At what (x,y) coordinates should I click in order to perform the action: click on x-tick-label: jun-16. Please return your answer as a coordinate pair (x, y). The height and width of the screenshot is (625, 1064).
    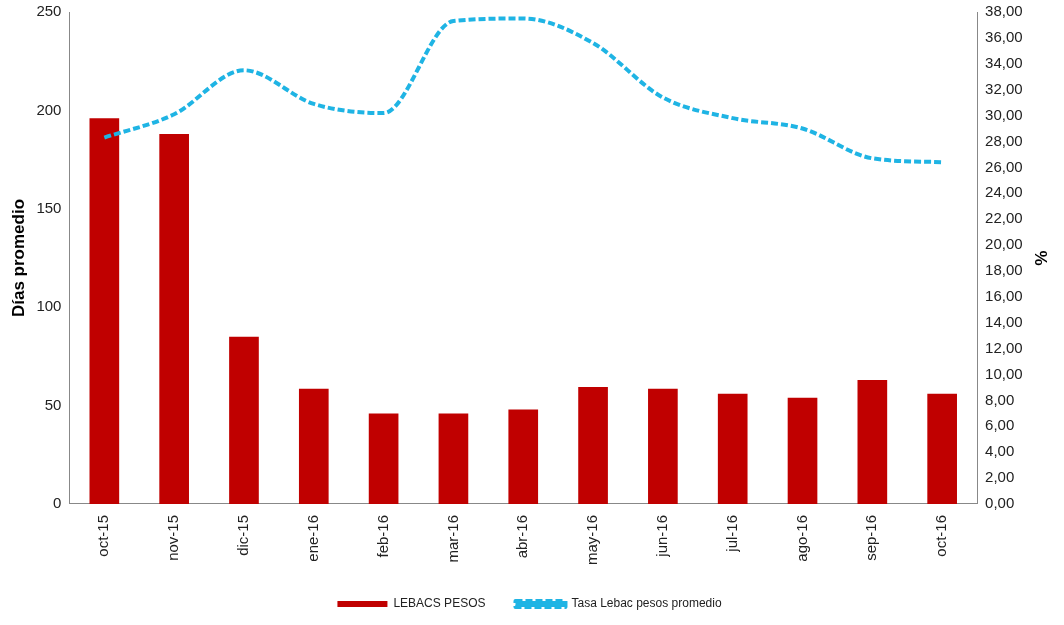
    Looking at the image, I should click on (662, 536).